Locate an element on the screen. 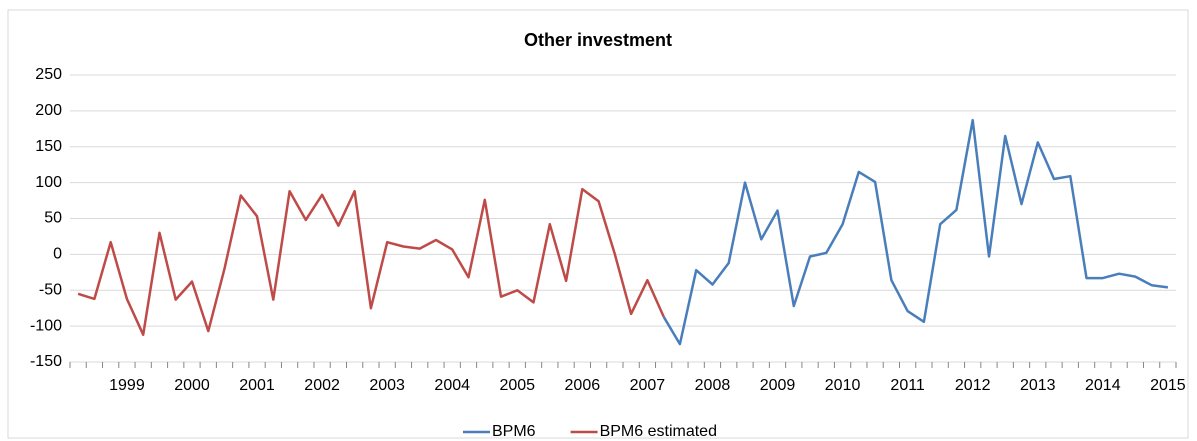 Image resolution: width=1197 pixels, height=441 pixels. y-tick-label: 100 is located at coordinates (48, 182).